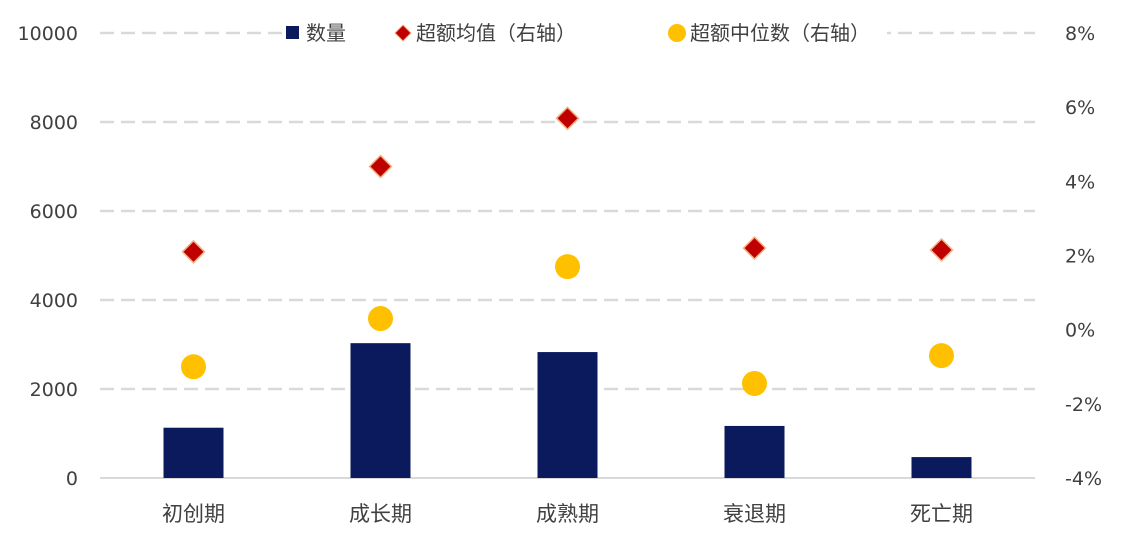  What do you see at coordinates (780, 33) in the screenshot?
I see `legend-label: 超额中位数（右轴）` at bounding box center [780, 33].